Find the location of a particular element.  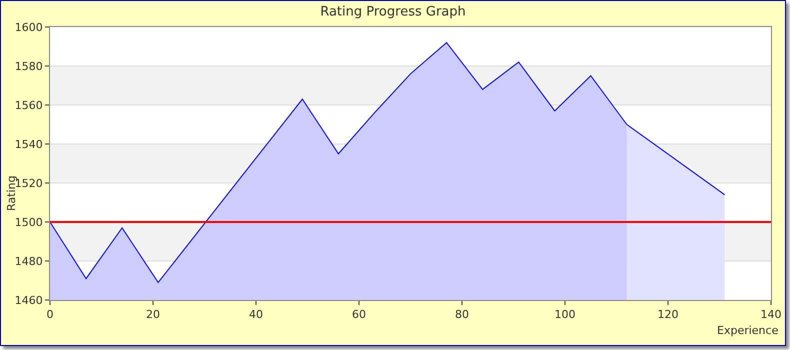

y-tick-label: 1480 is located at coordinates (28, 261).